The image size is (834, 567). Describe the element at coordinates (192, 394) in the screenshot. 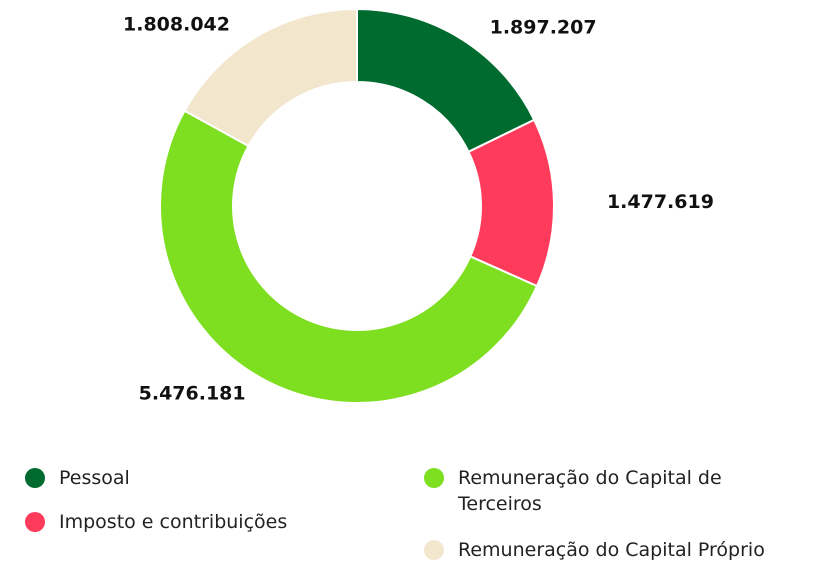

I see `value-label: 5.476.181` at that location.